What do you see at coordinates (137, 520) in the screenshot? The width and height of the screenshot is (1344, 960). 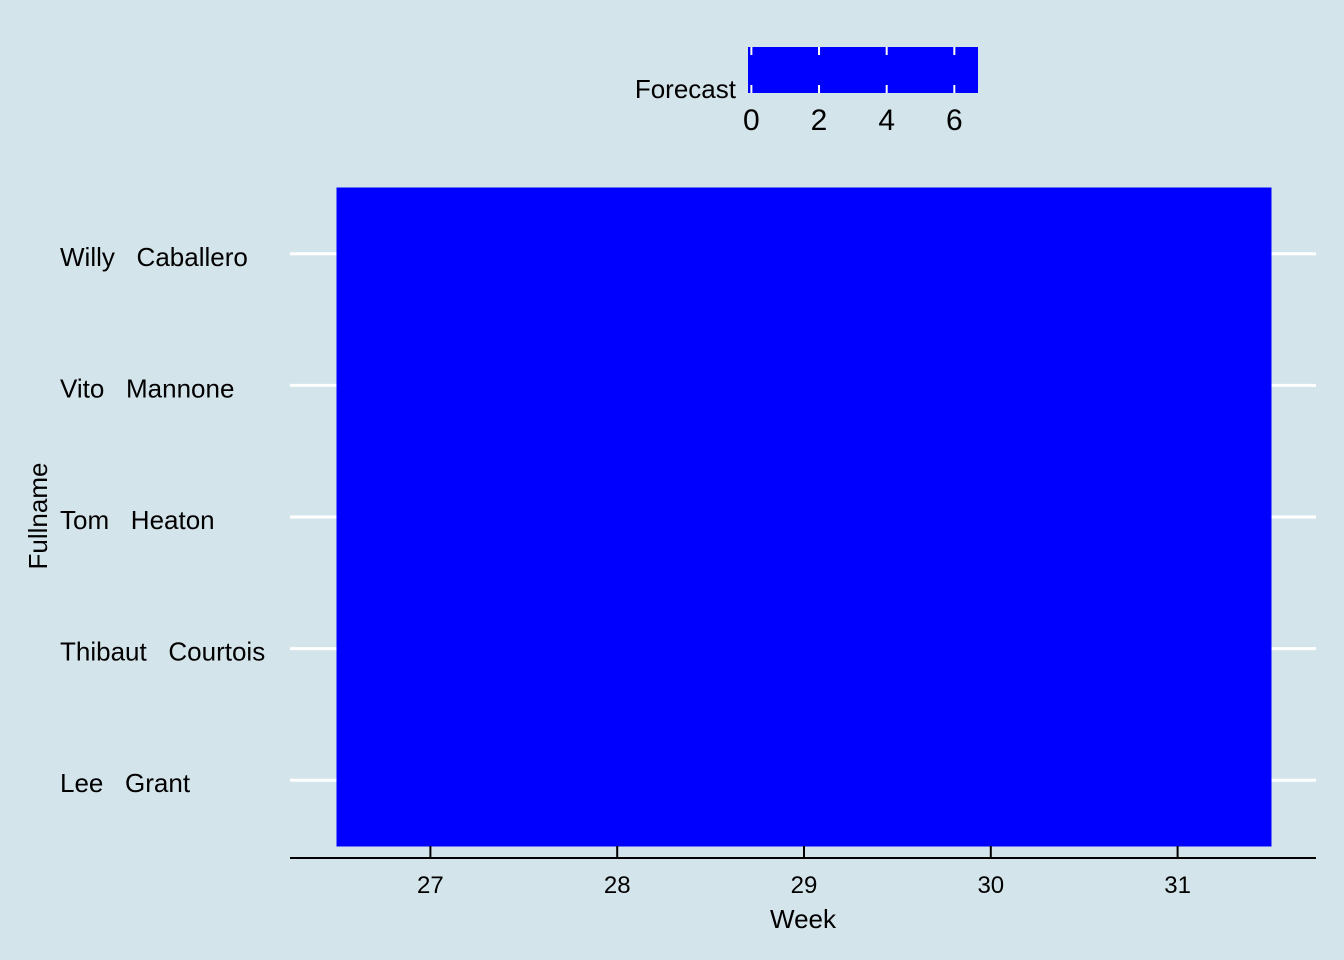 I see `y-tick-label: Tom Heaton` at bounding box center [137, 520].